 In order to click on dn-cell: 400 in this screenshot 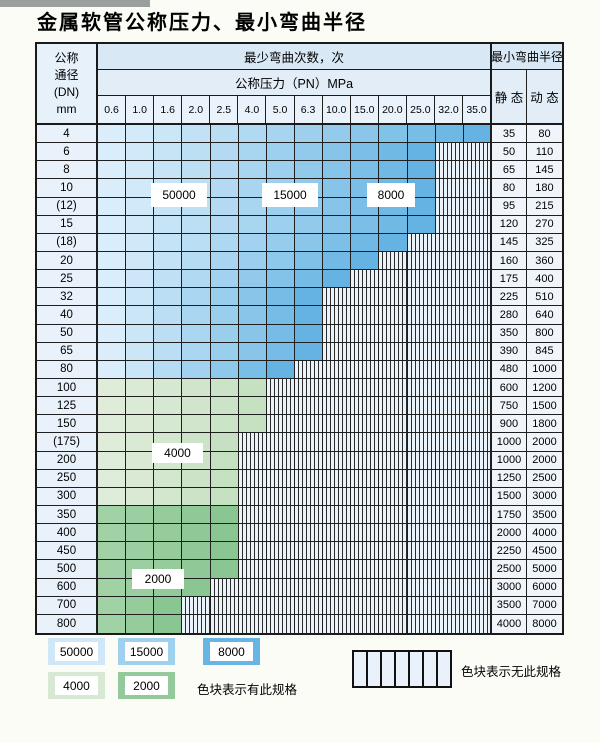, I will do `click(67, 533)`.